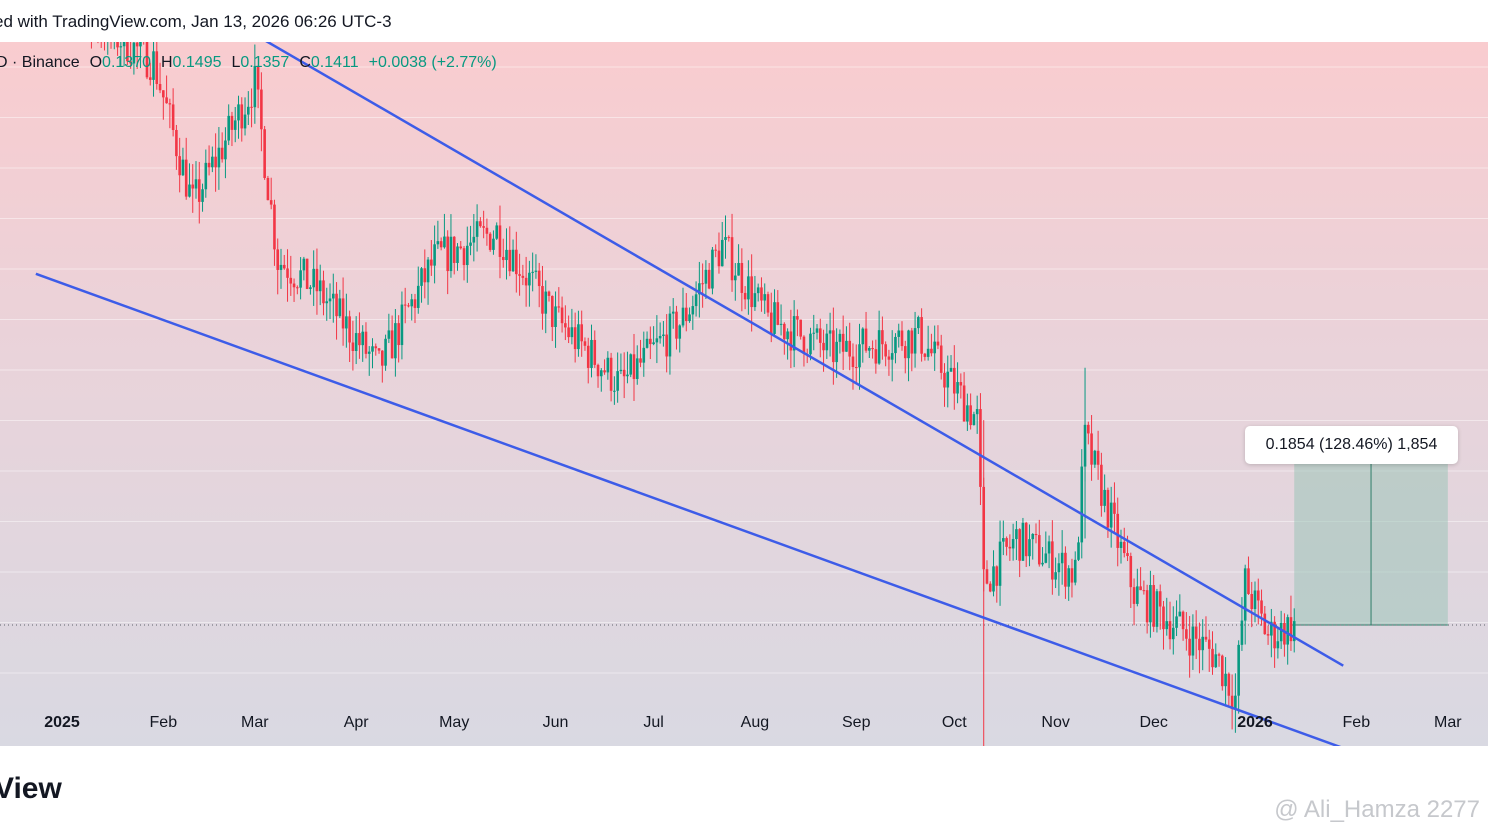 The width and height of the screenshot is (1488, 836). Describe the element at coordinates (744, 791) in the screenshot. I see `footer: View @ Ali_Hamza 2277` at that location.